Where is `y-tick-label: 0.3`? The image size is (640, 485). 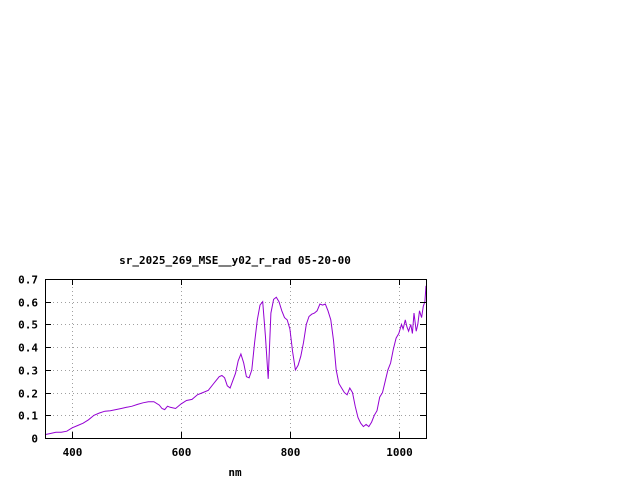 y-tick-label: 0.3 is located at coordinates (28, 371).